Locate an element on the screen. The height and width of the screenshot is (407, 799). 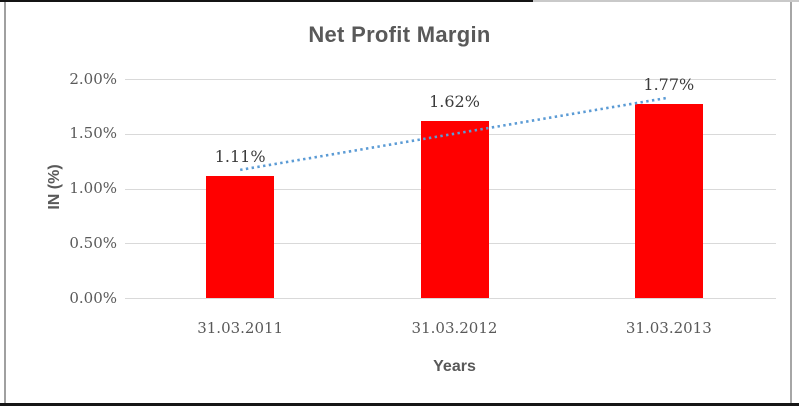
x-axis-category-label: 31.03.2013 is located at coordinates (668, 328).